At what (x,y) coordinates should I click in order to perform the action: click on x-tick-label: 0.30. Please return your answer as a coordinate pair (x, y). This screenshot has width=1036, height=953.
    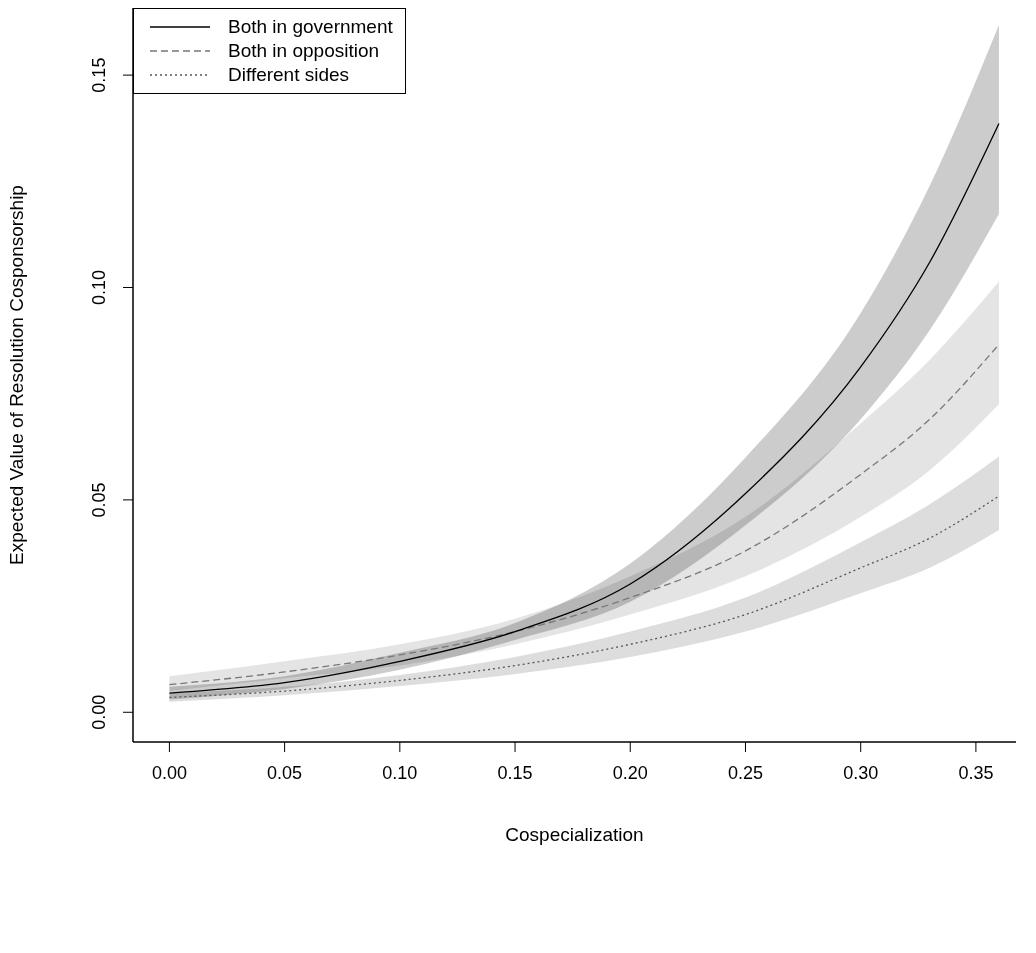
    Looking at the image, I should click on (861, 772).